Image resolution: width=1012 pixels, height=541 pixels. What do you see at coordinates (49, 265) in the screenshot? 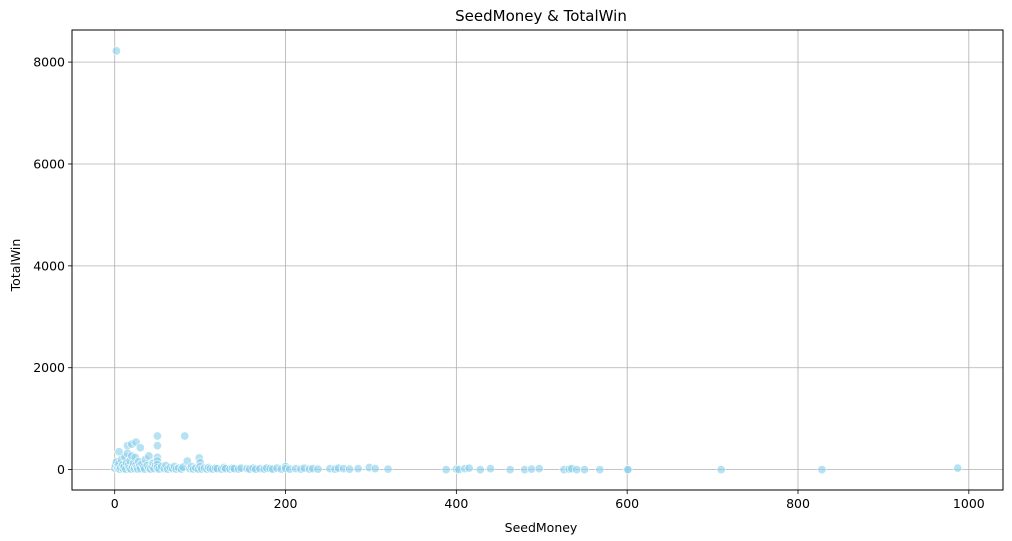
I see `y-tick-label: 4000` at bounding box center [49, 265].